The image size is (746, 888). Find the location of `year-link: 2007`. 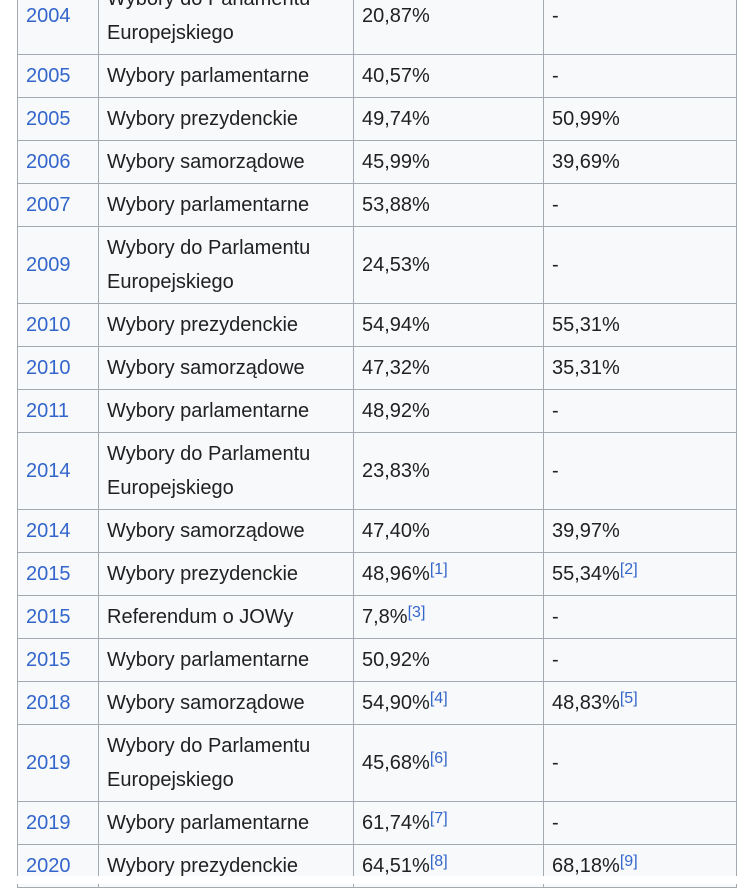

year-link: 2007 is located at coordinates (48, 205).